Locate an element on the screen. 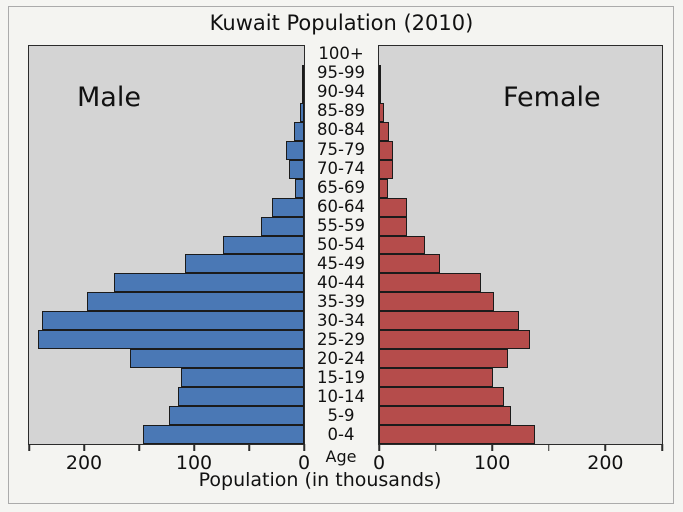 This screenshot has height=512, width=683. left-axis-tick-label-100: 100 is located at coordinates (194, 463).